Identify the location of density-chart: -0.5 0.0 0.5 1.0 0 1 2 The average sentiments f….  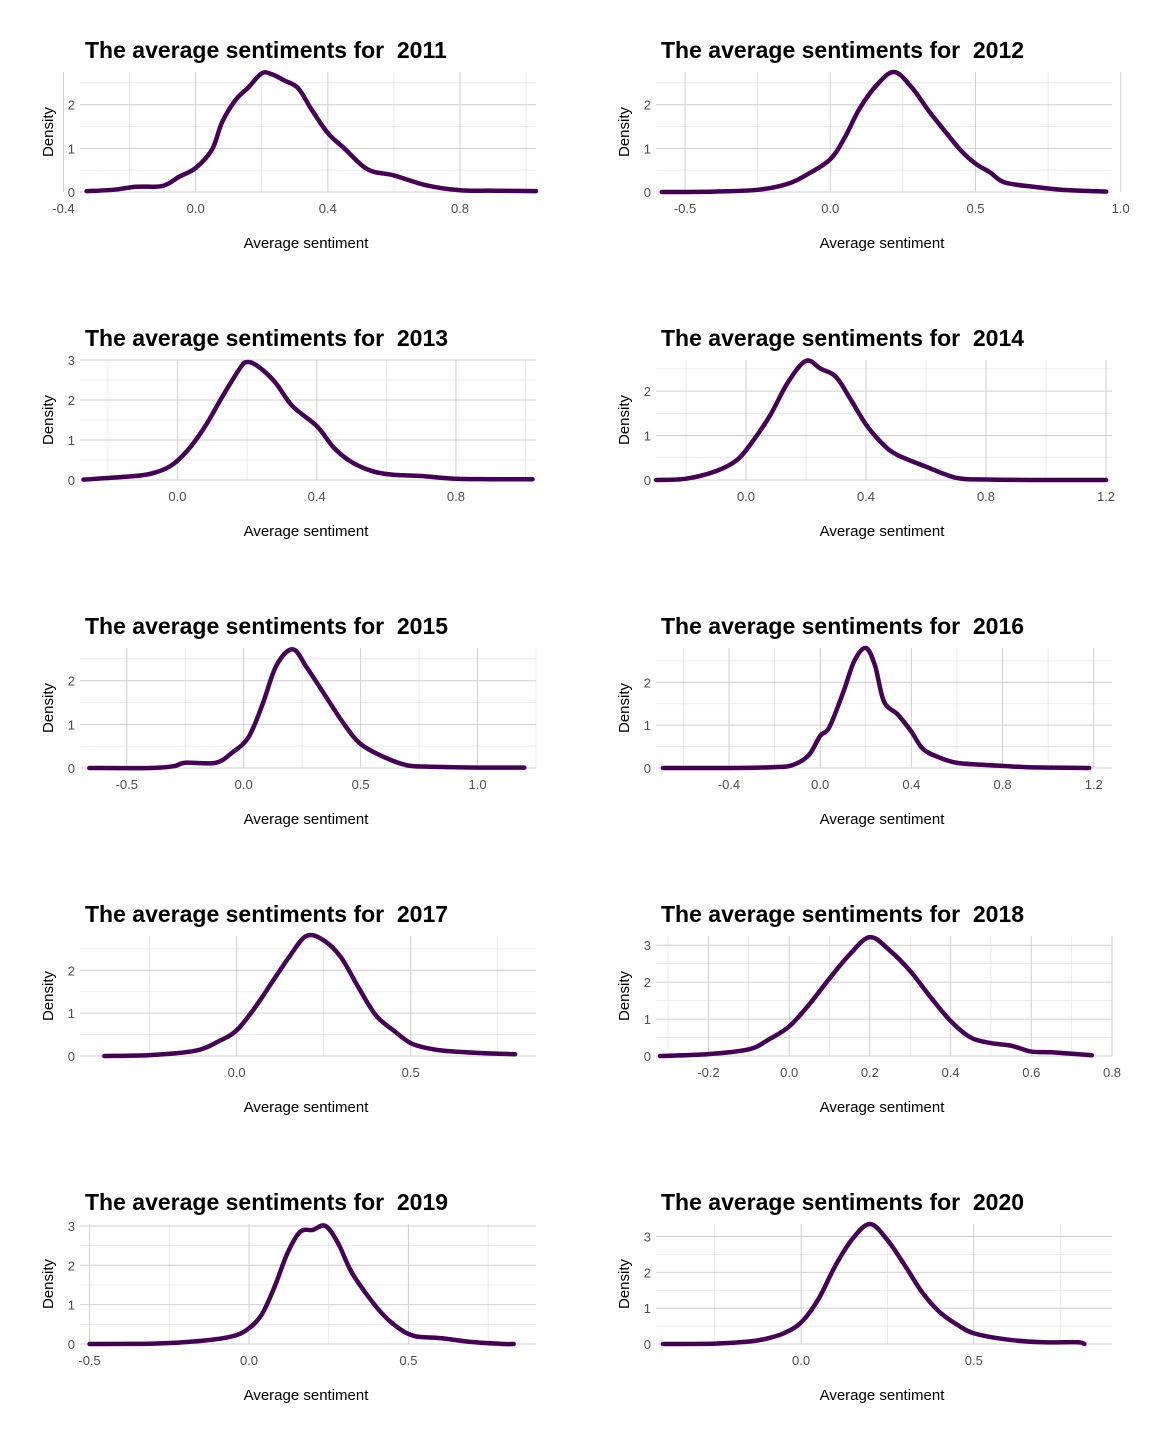
(873, 144).